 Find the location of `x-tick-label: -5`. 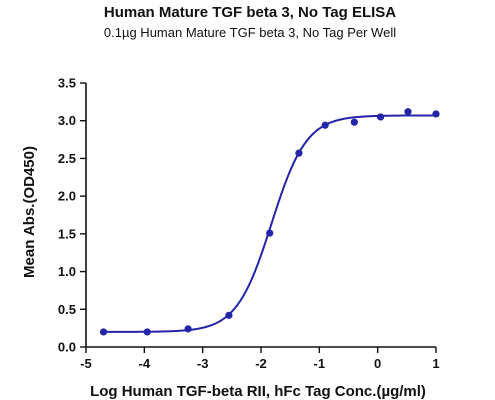

x-tick-label: -5 is located at coordinates (86, 363).